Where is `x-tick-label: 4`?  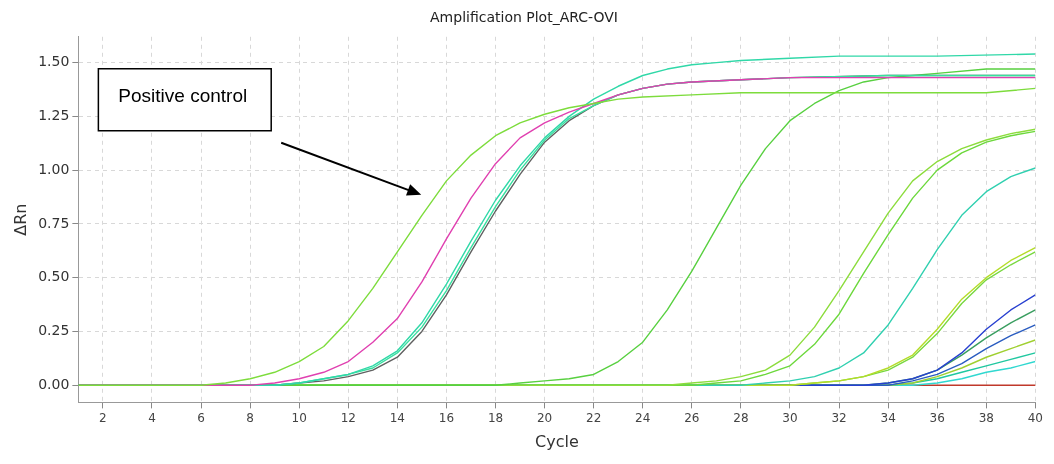 x-tick-label: 4 is located at coordinates (152, 417).